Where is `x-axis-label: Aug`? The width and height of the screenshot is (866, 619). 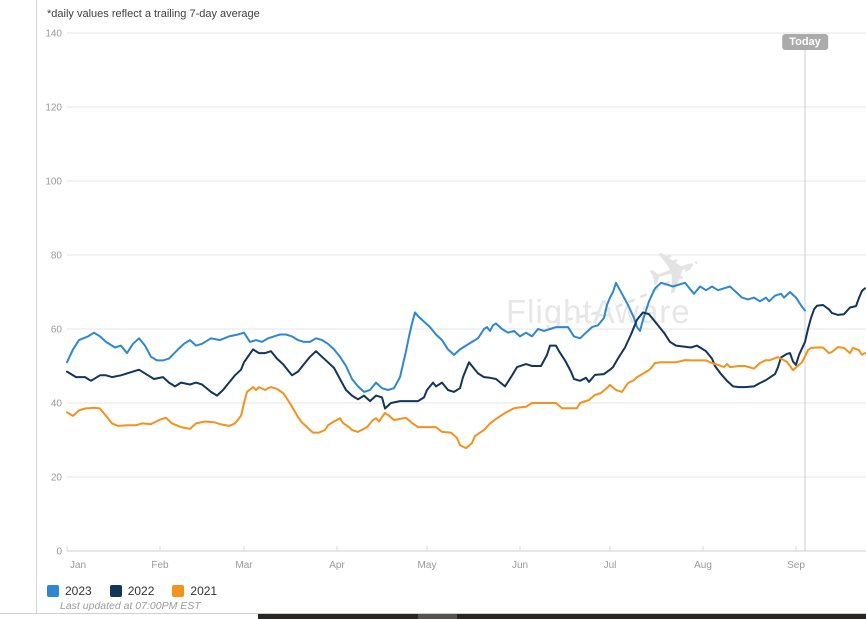
x-axis-label: Aug is located at coordinates (703, 565).